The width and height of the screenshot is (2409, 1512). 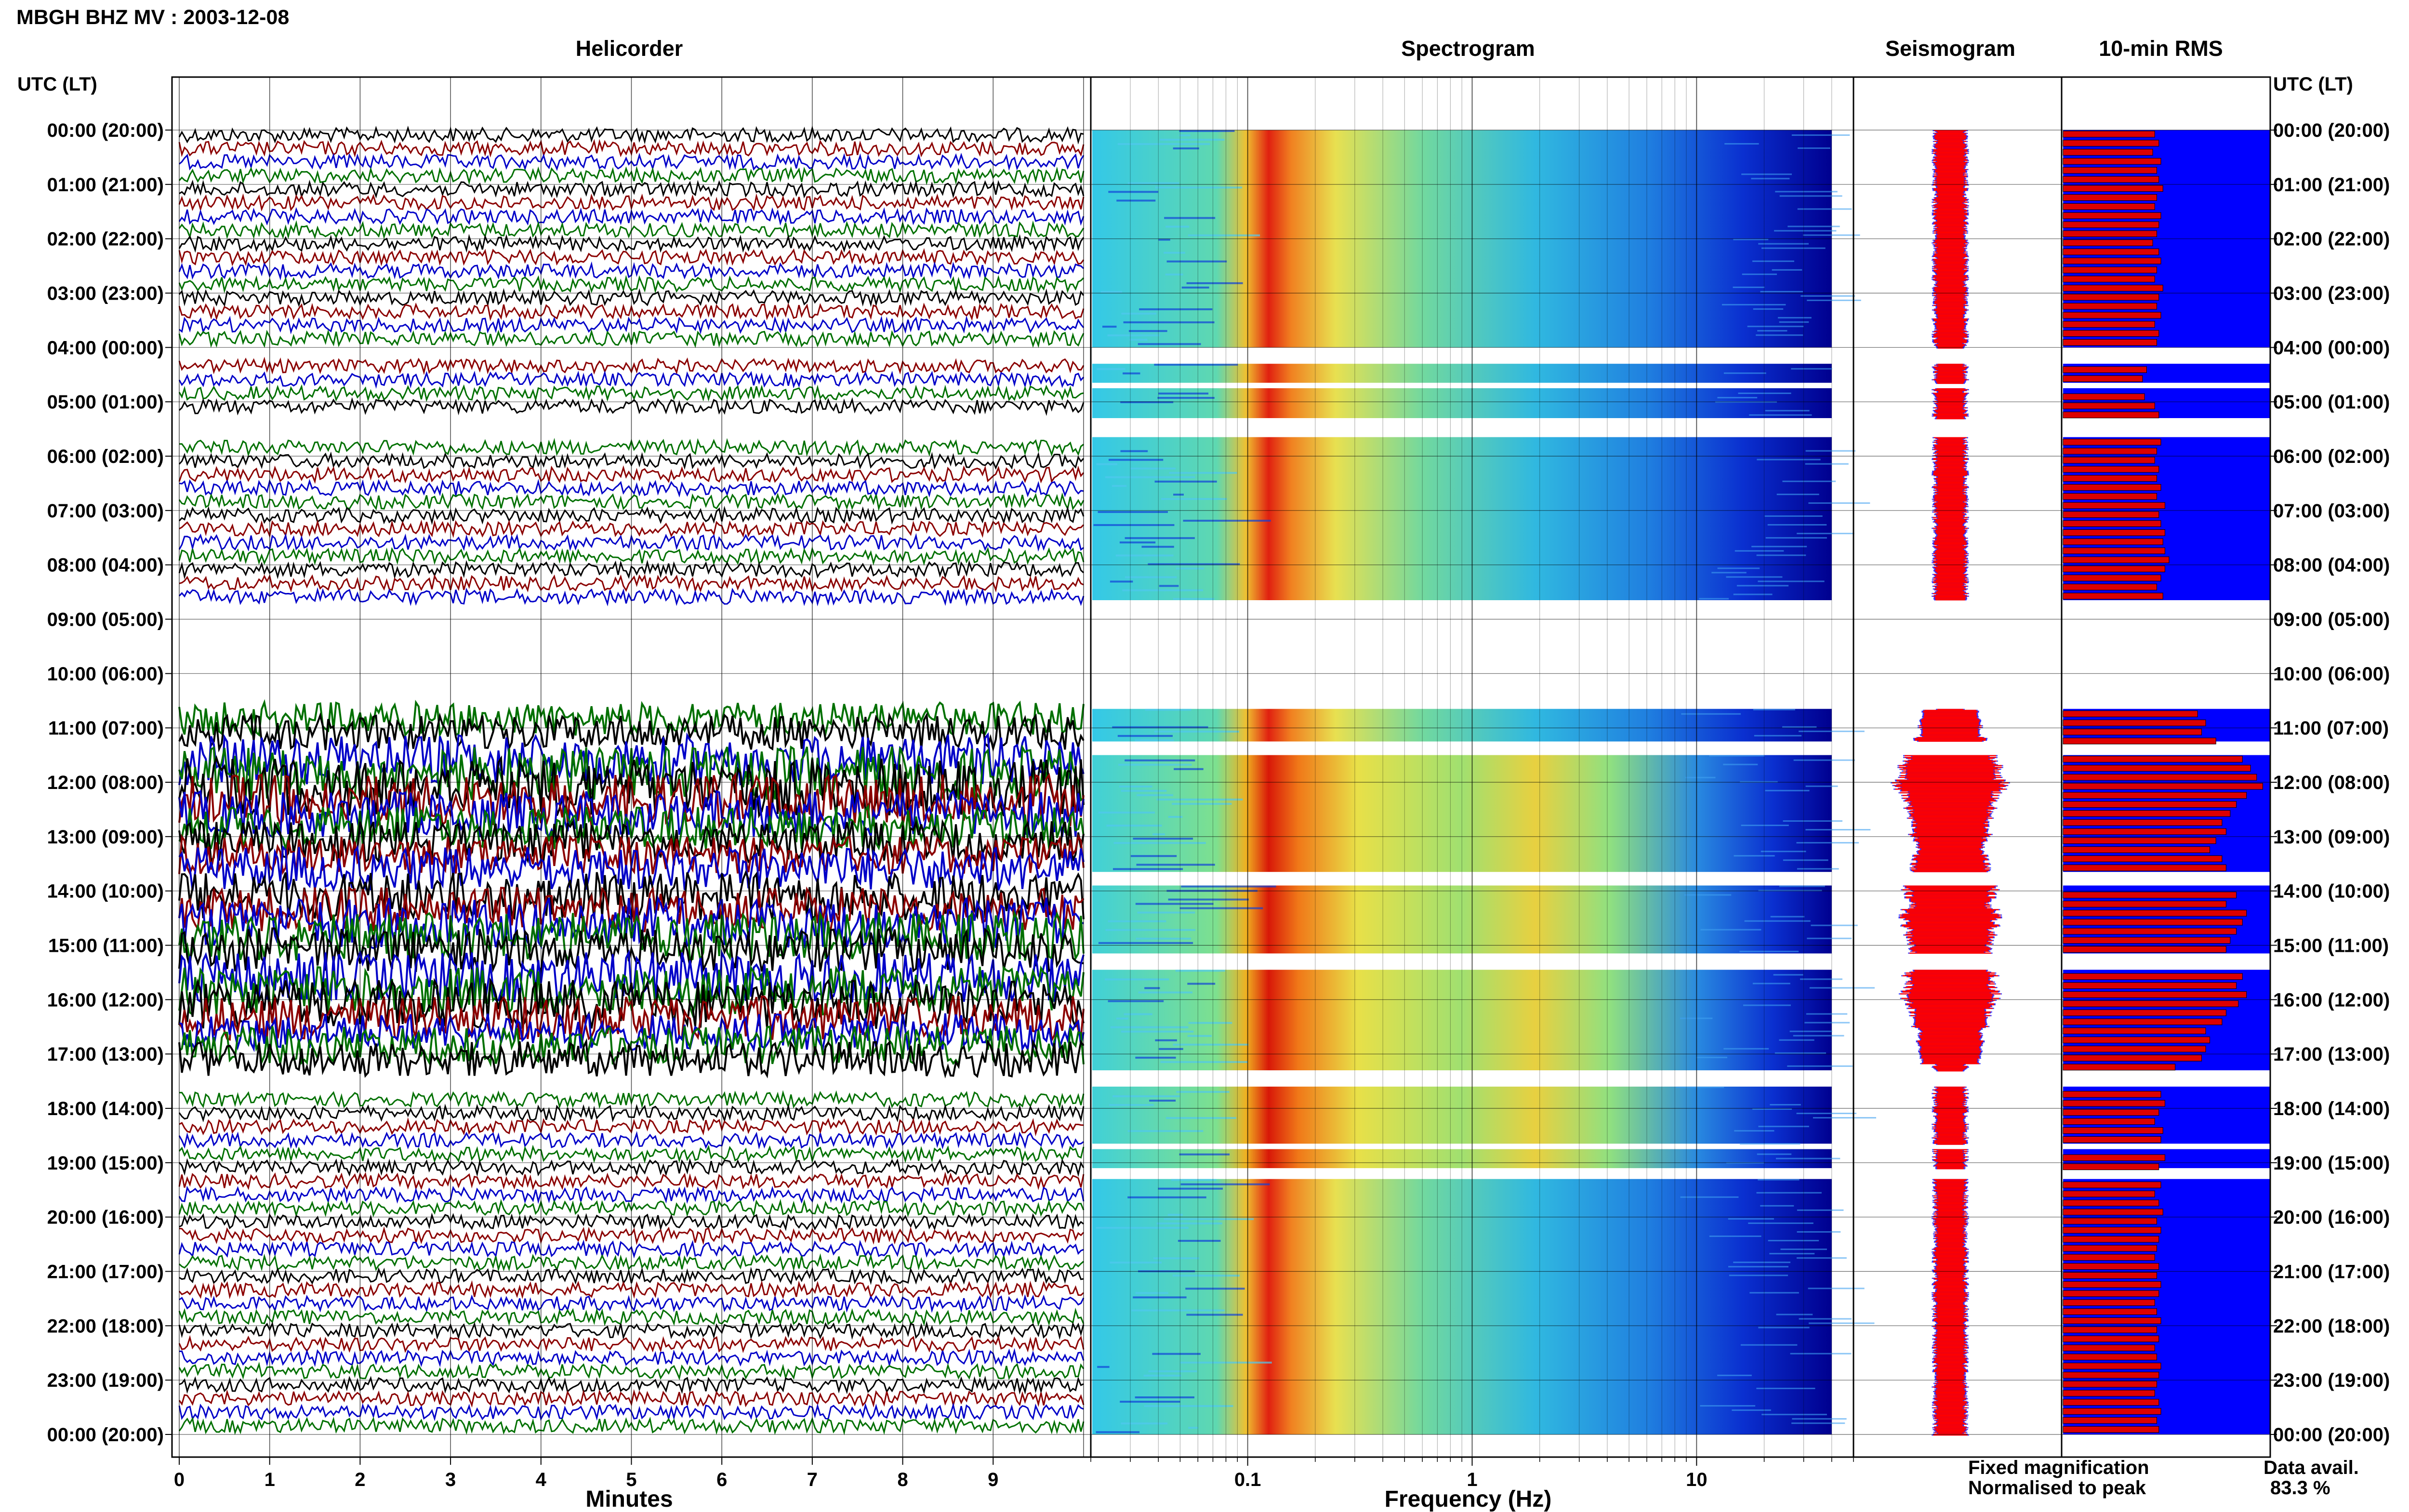 I want to click on helicorder-xtick-label: 8, so click(x=902, y=1479).